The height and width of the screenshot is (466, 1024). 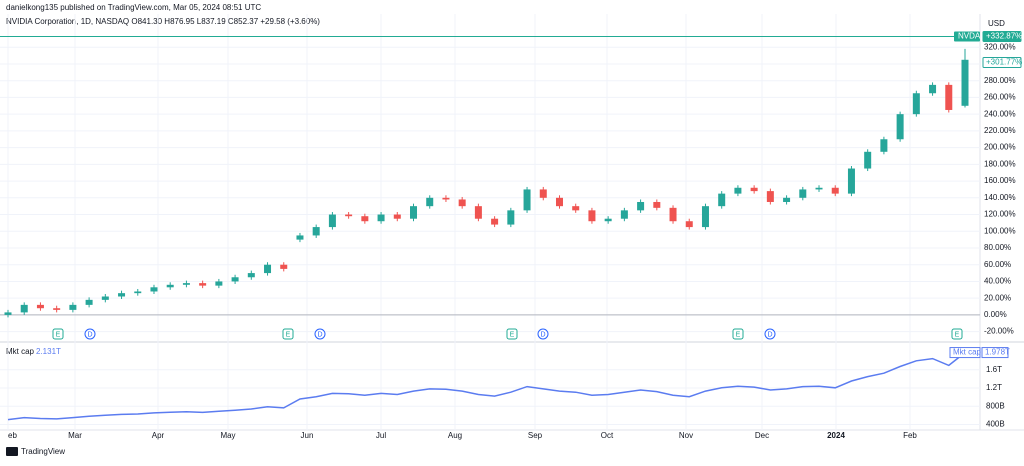 I want to click on price-label: +332.87%, so click(x=1004, y=36).